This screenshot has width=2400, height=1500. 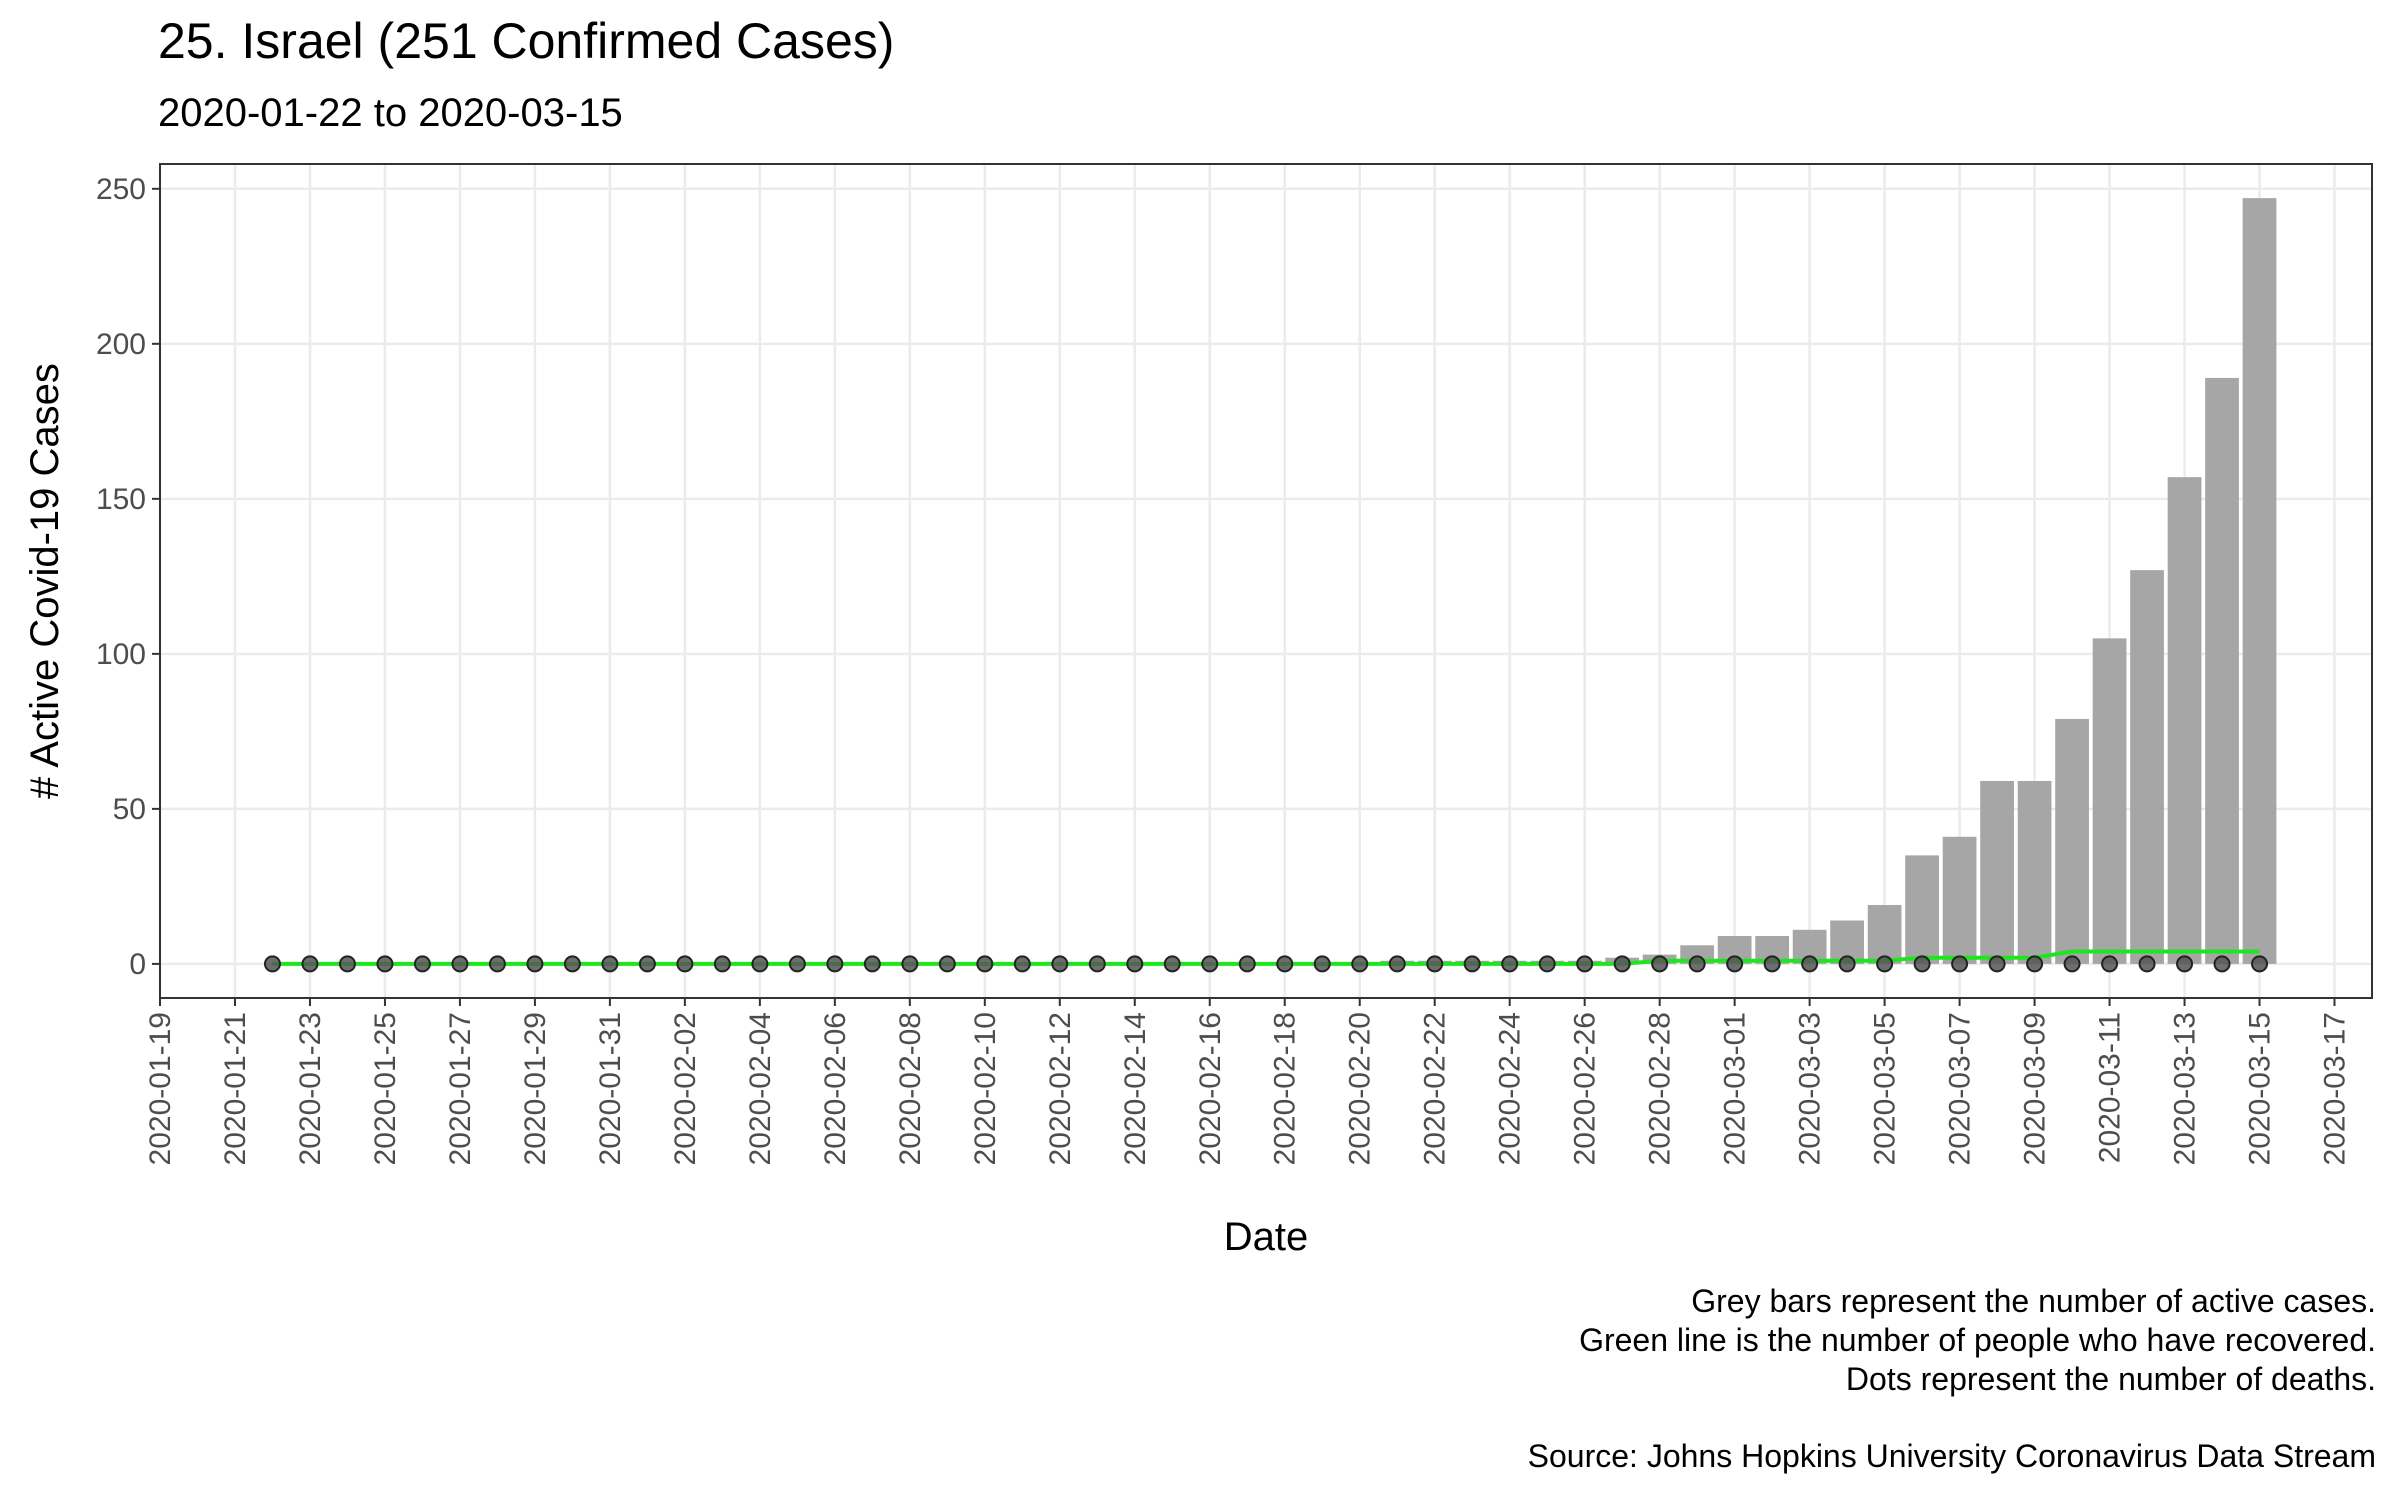 What do you see at coordinates (235, 1088) in the screenshot?
I see `x-tick-label: 2020-01-21` at bounding box center [235, 1088].